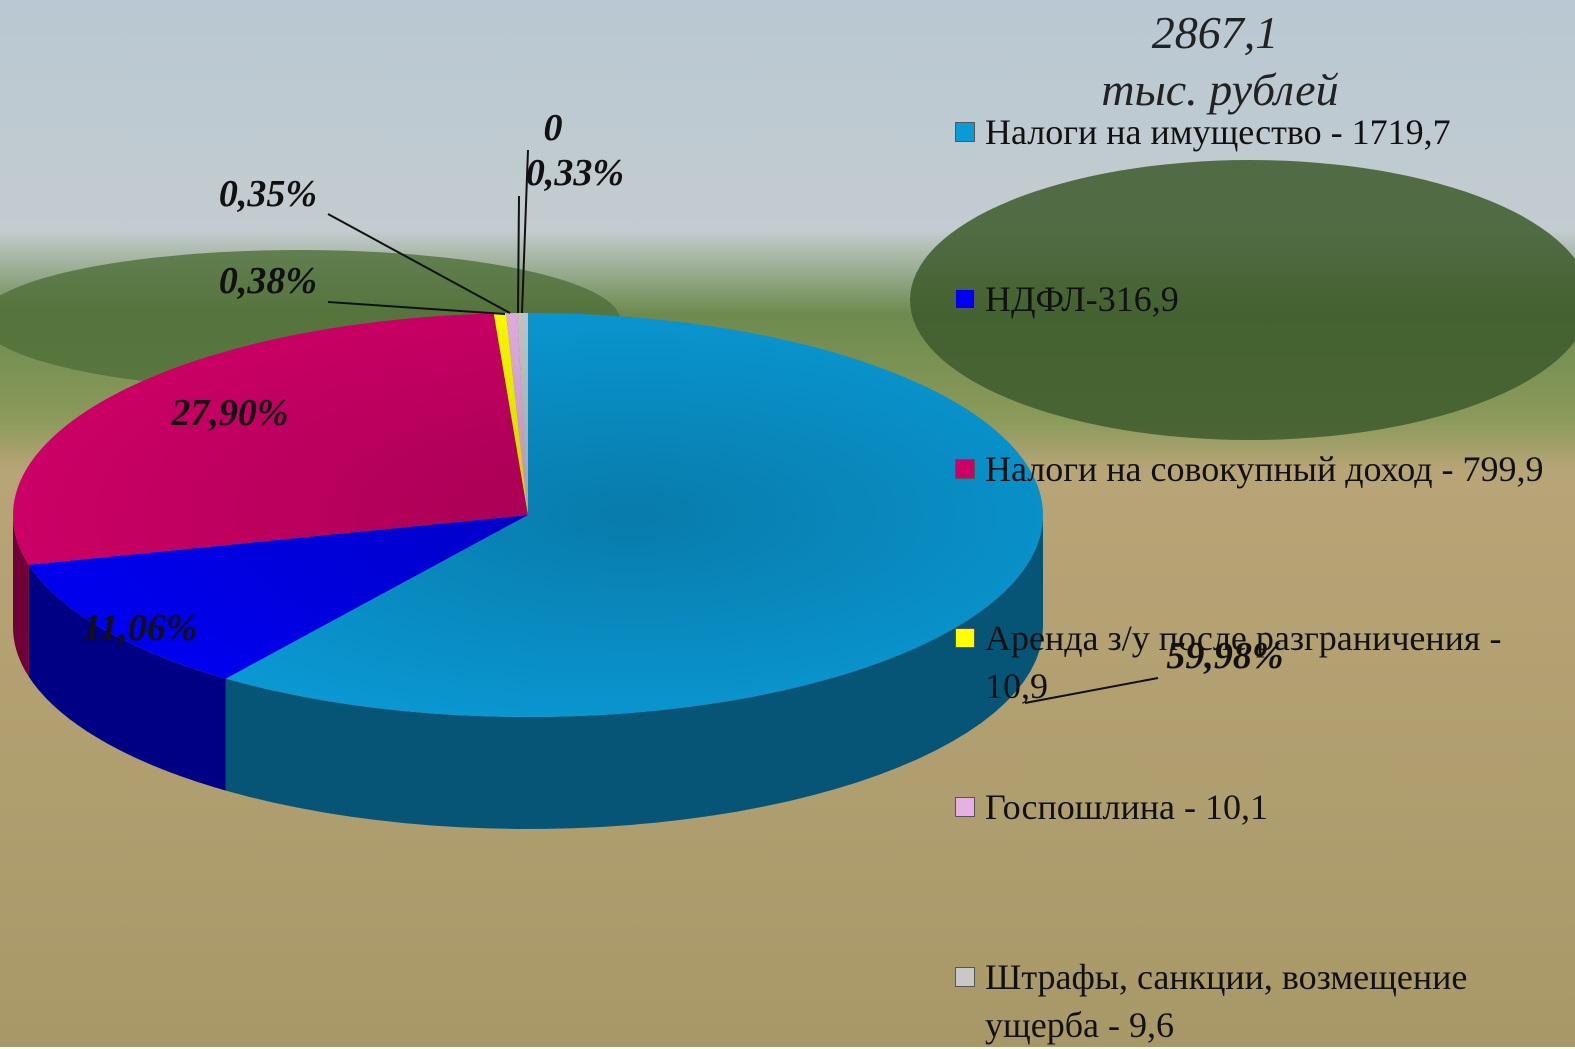  I want to click on legend-entry: Налоги на совокупный доход - 799,9, so click(1260, 469).